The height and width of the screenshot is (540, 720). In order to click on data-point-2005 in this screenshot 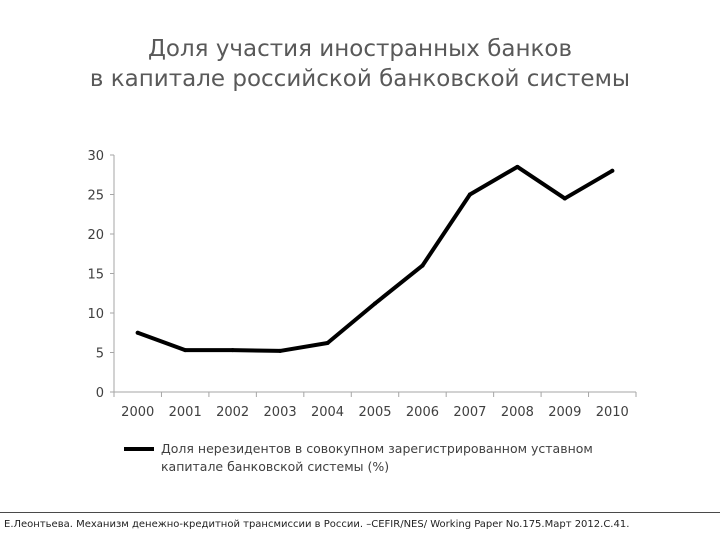, I will do `click(375, 303)`.